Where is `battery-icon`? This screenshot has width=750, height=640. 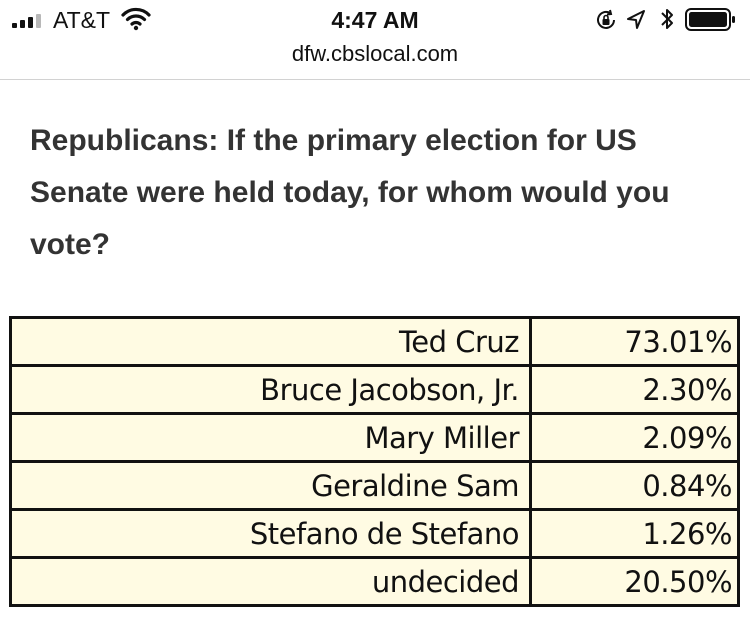
battery-icon is located at coordinates (711, 22).